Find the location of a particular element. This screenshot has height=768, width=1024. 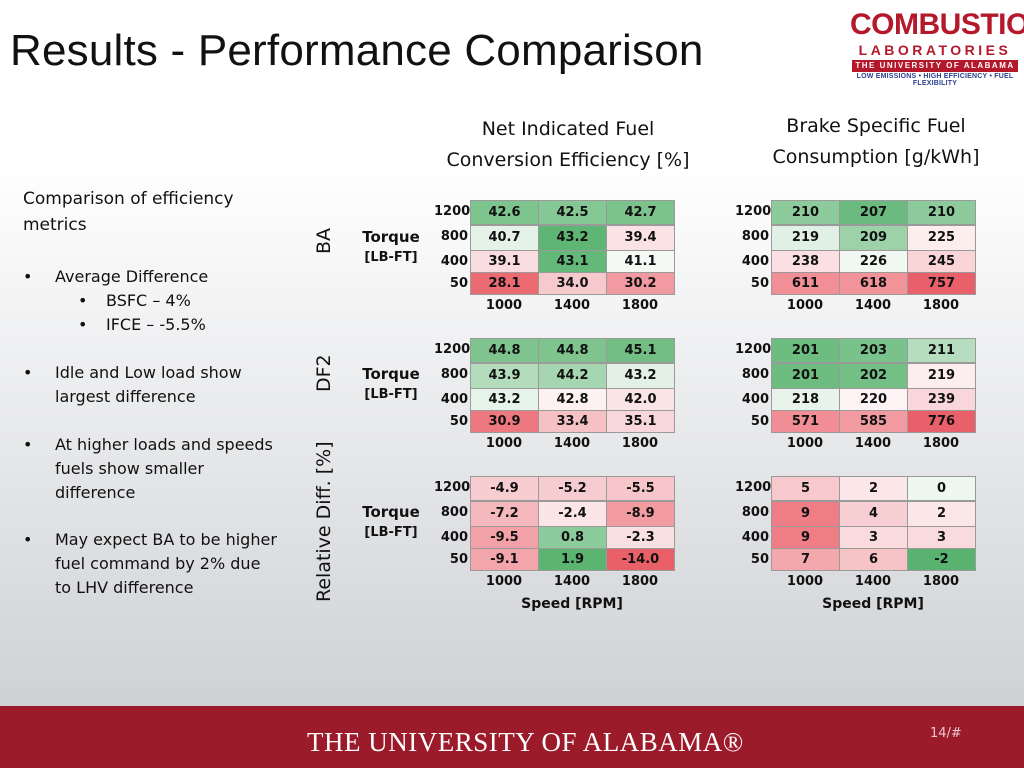

table-cell: 3 is located at coordinates (941, 537).